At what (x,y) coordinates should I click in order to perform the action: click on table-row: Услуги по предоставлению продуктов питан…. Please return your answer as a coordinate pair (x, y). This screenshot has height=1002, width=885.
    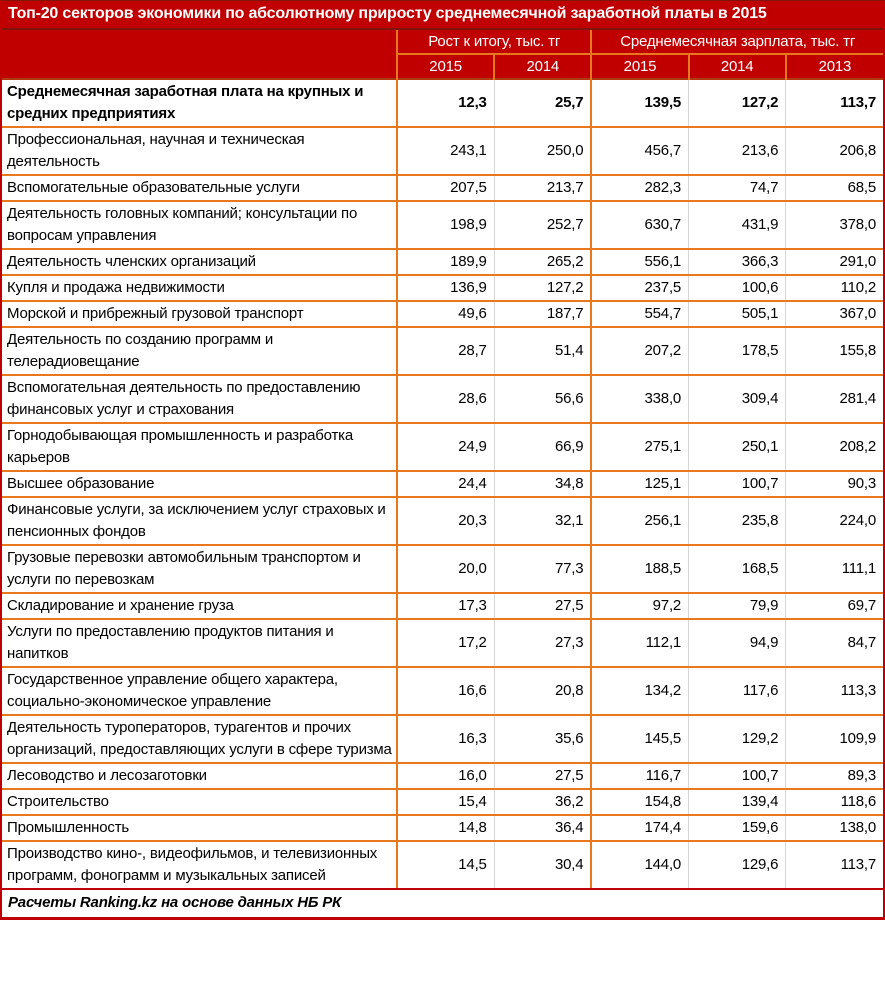
    Looking at the image, I should click on (442, 642).